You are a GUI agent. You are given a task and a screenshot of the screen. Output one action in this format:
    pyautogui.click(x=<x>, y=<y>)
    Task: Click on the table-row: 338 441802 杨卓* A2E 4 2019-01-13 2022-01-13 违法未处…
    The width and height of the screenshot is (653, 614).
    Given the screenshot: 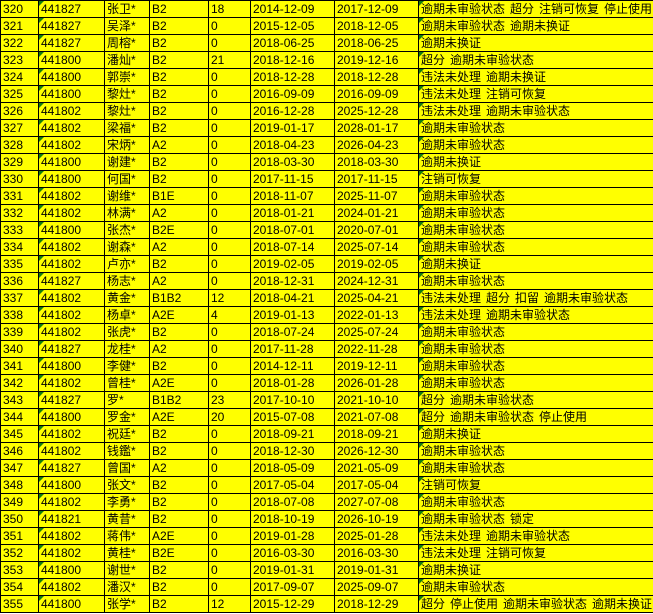 What is the action you would take?
    pyautogui.click(x=326, y=315)
    